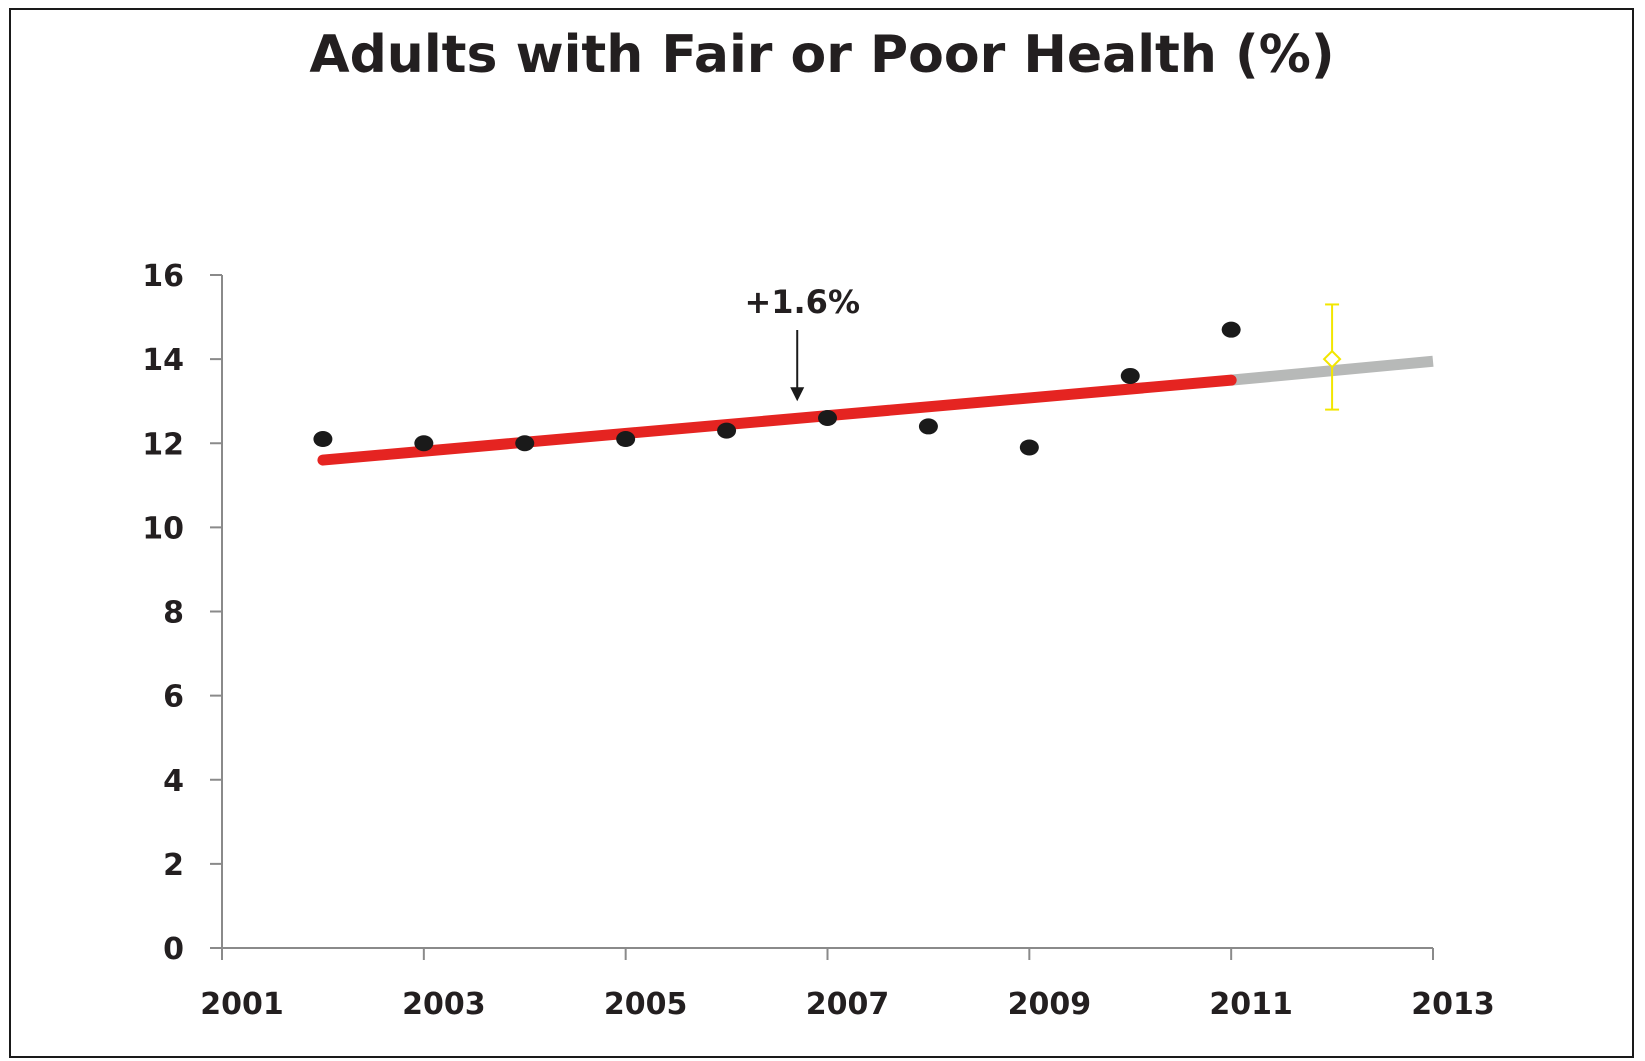 The image size is (1645, 1061). Describe the element at coordinates (646, 1004) in the screenshot. I see `x-tick-label: 2005` at that location.